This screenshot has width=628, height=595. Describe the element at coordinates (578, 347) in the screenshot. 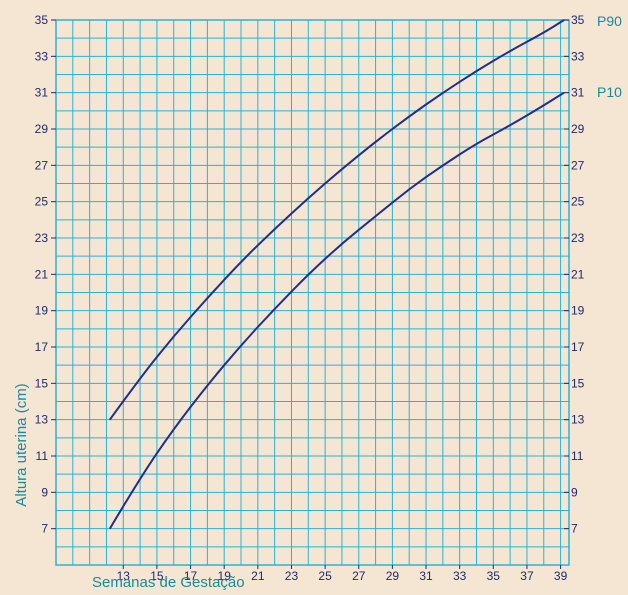

I see `y-tick-label-right: 17` at that location.